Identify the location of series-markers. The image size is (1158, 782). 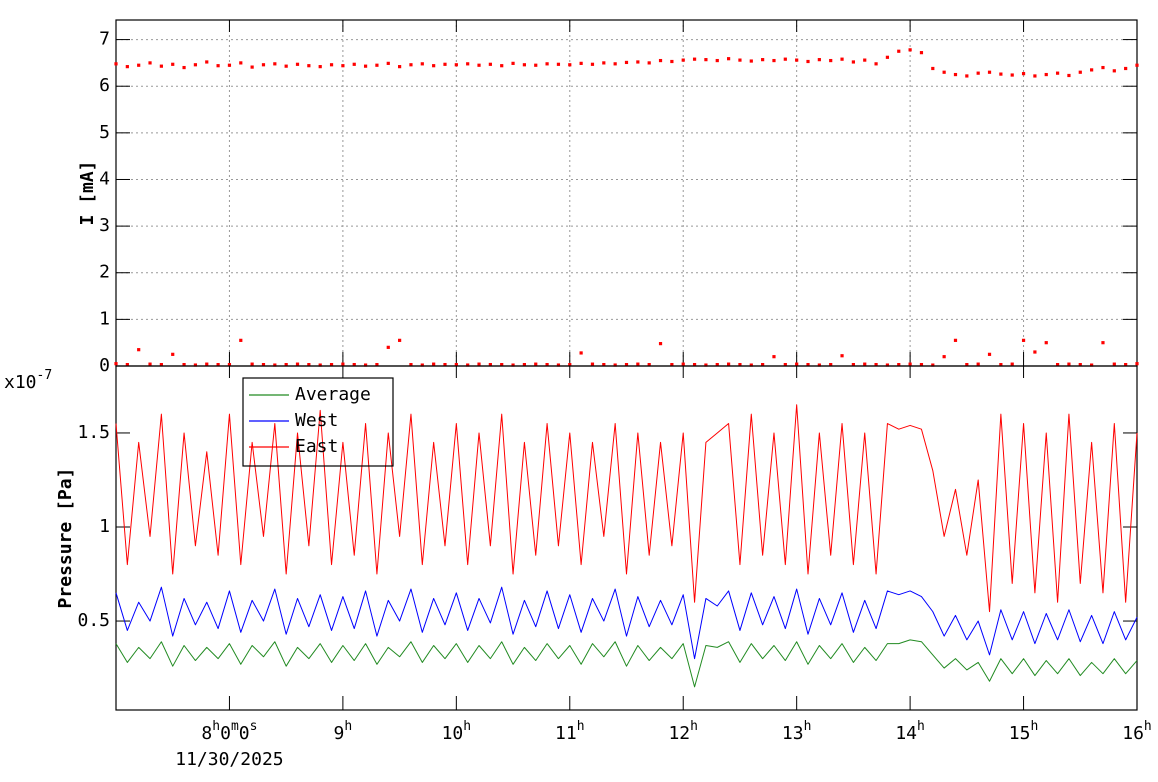
(626, 63).